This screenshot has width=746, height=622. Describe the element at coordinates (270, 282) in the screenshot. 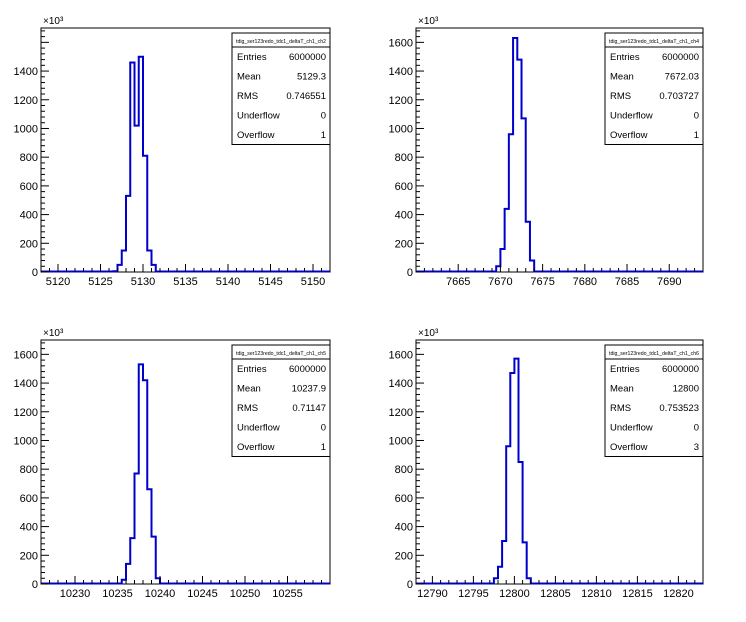

I see `x-tick-label: 5145` at that location.